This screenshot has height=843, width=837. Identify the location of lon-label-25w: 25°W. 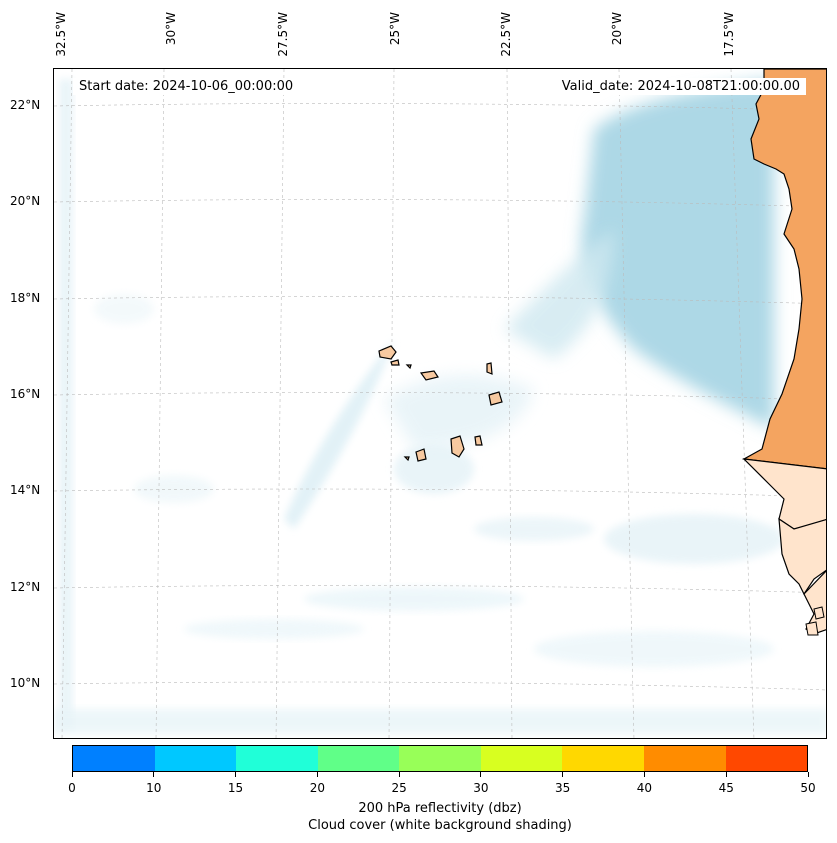
(395, 29).